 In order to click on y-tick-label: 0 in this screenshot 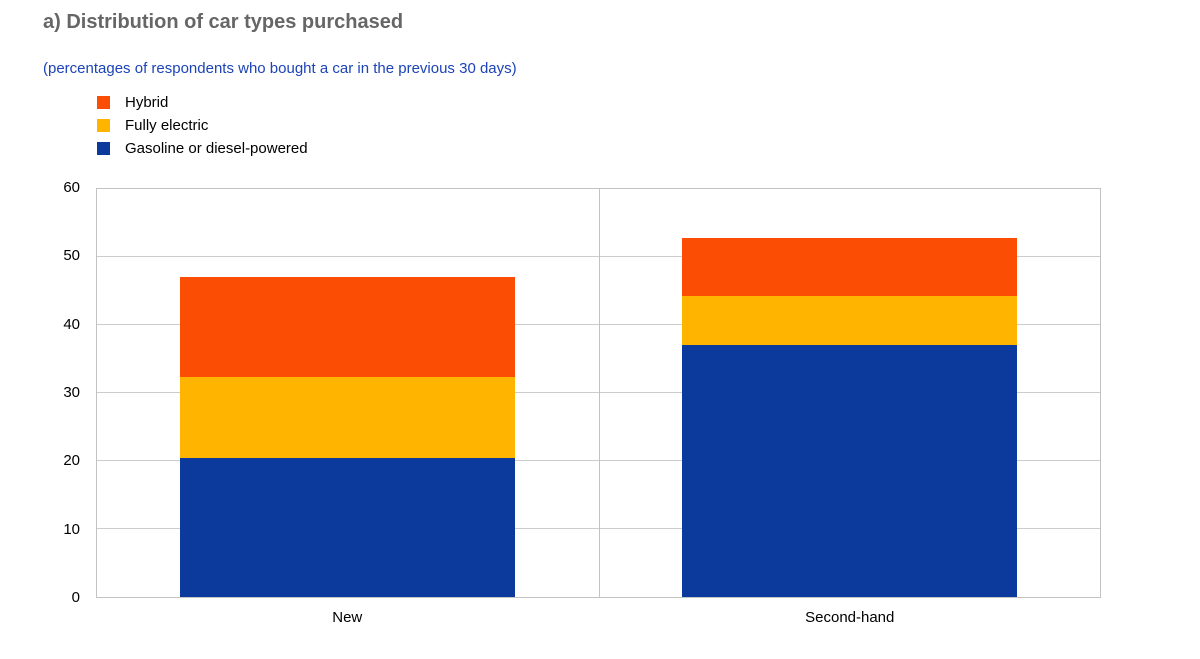, I will do `click(75, 597)`.